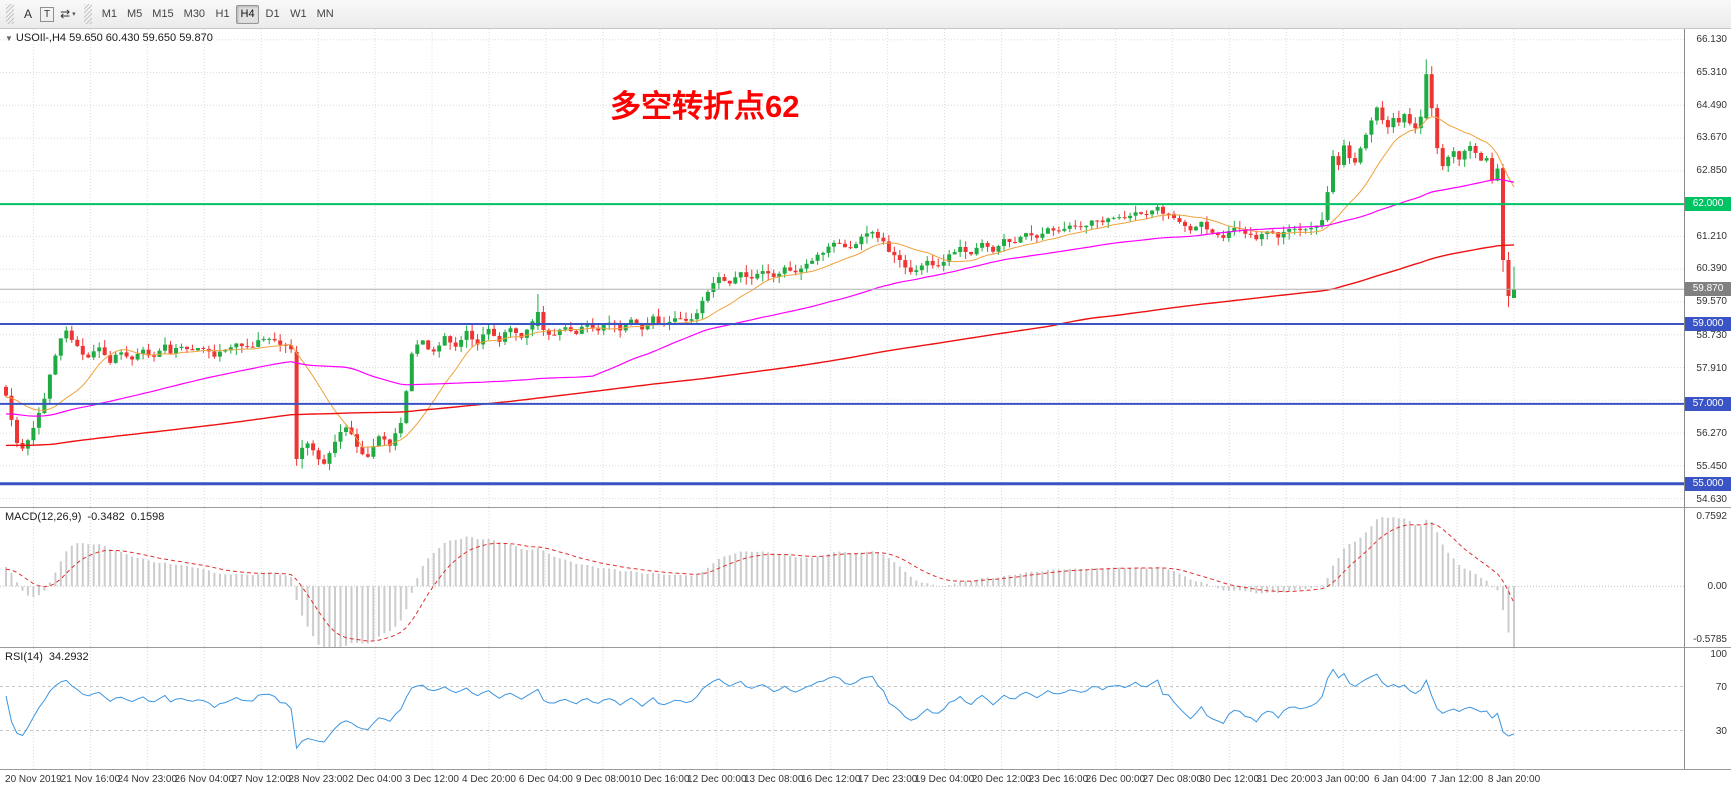 Image resolution: width=1731 pixels, height=791 pixels. I want to click on macd-label: MACD(12,26,9), so click(43, 517).